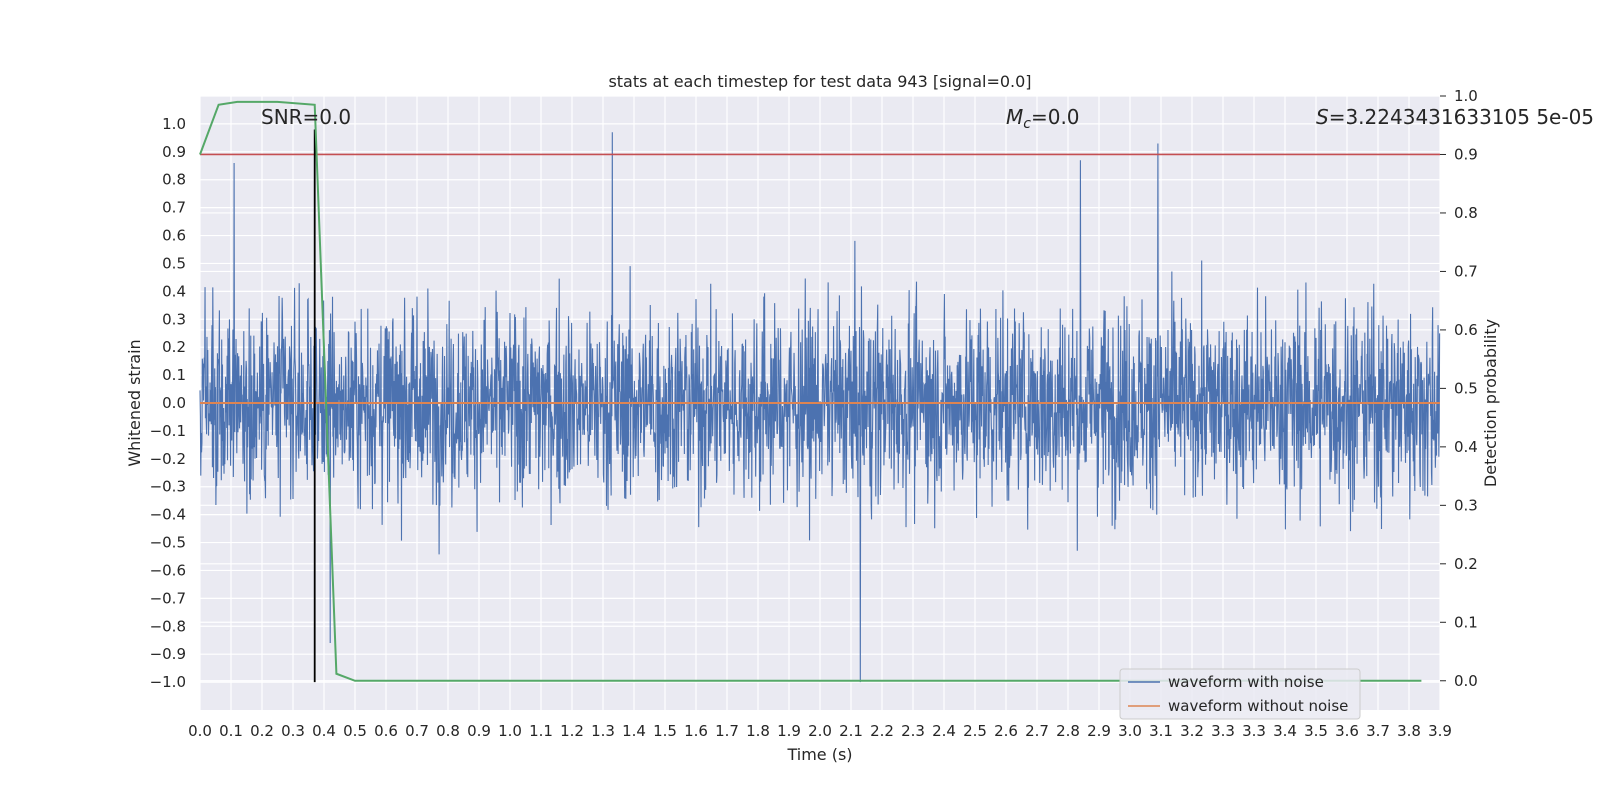  Describe the element at coordinates (913, 731) in the screenshot. I see `x-tick-label: 2.3` at that location.